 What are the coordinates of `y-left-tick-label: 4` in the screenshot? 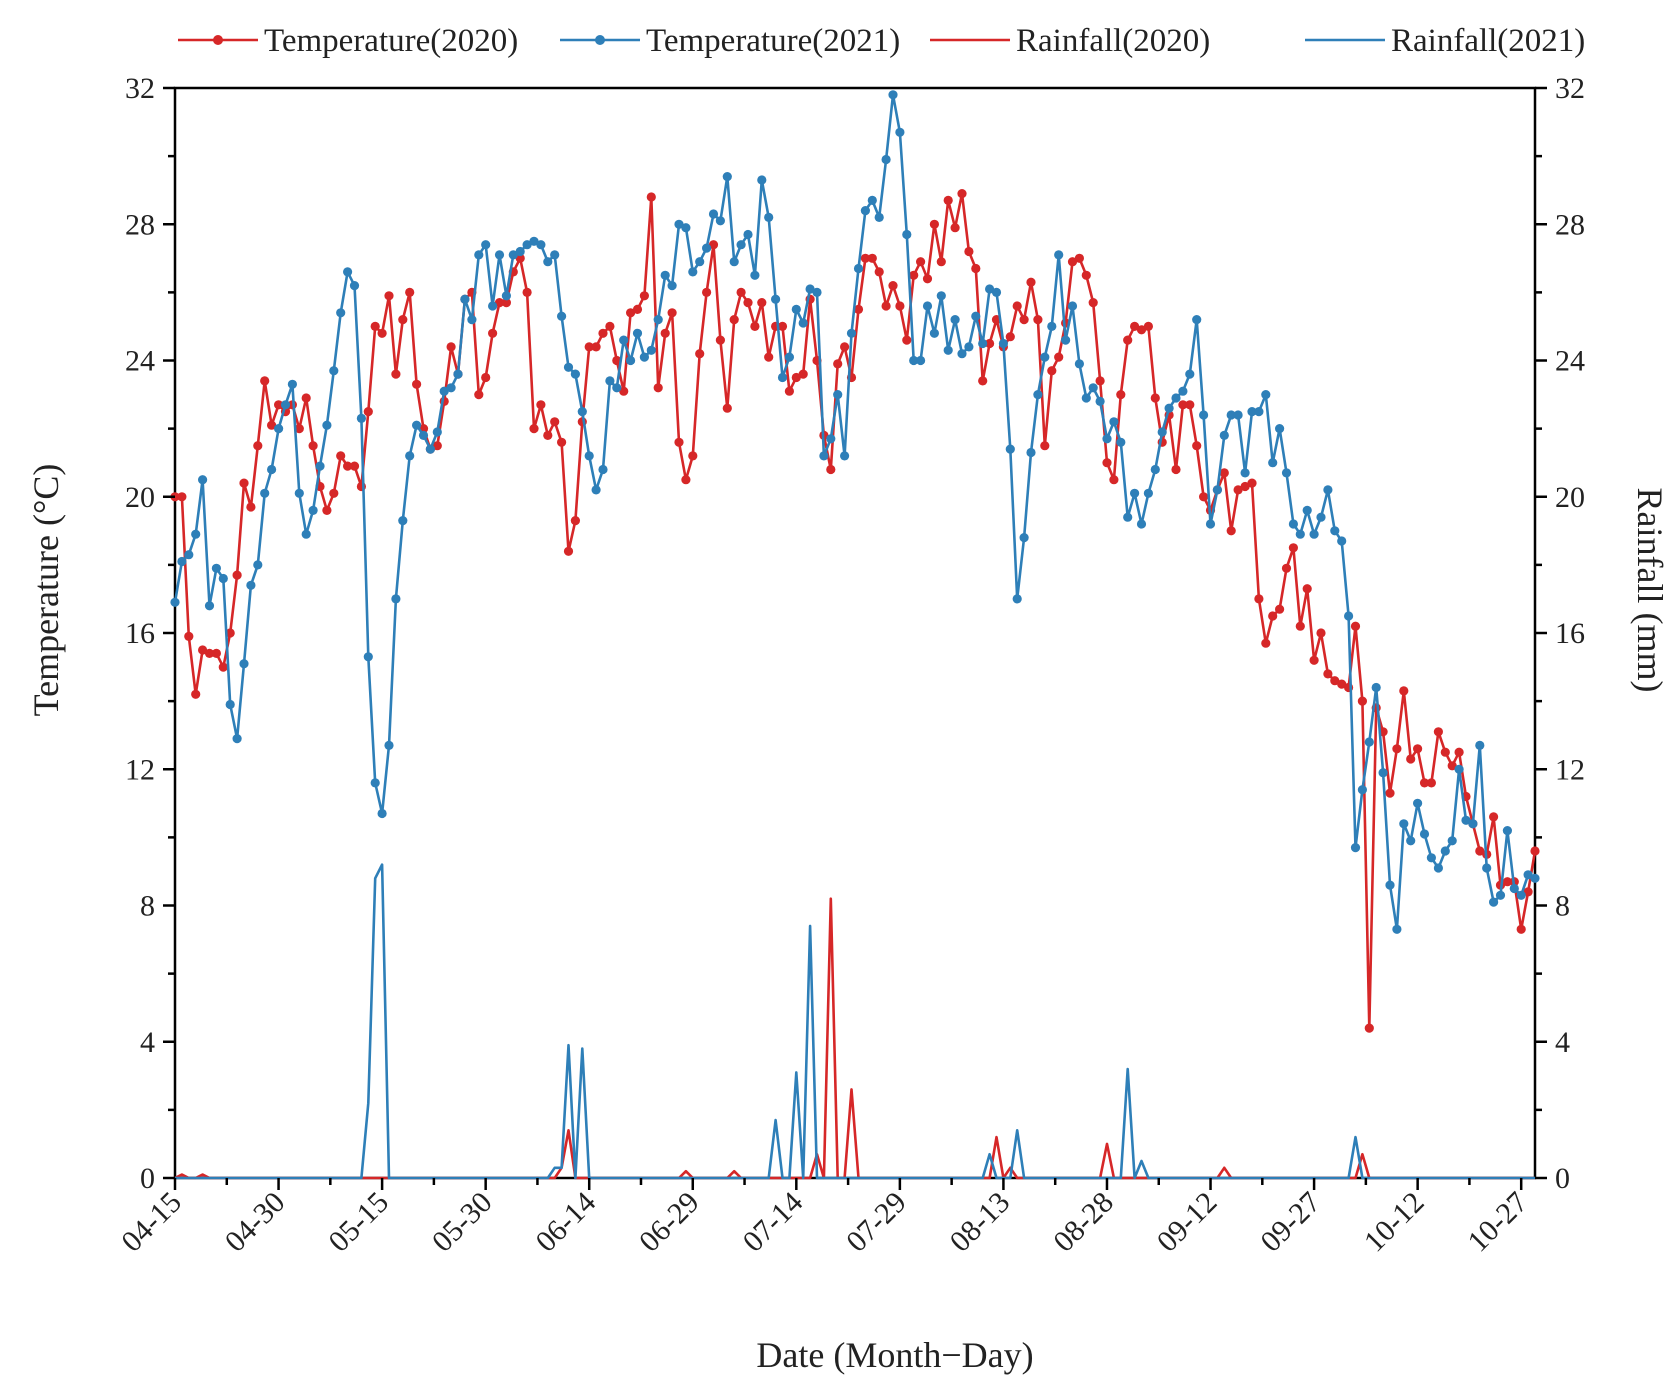 It's located at (147, 1042).